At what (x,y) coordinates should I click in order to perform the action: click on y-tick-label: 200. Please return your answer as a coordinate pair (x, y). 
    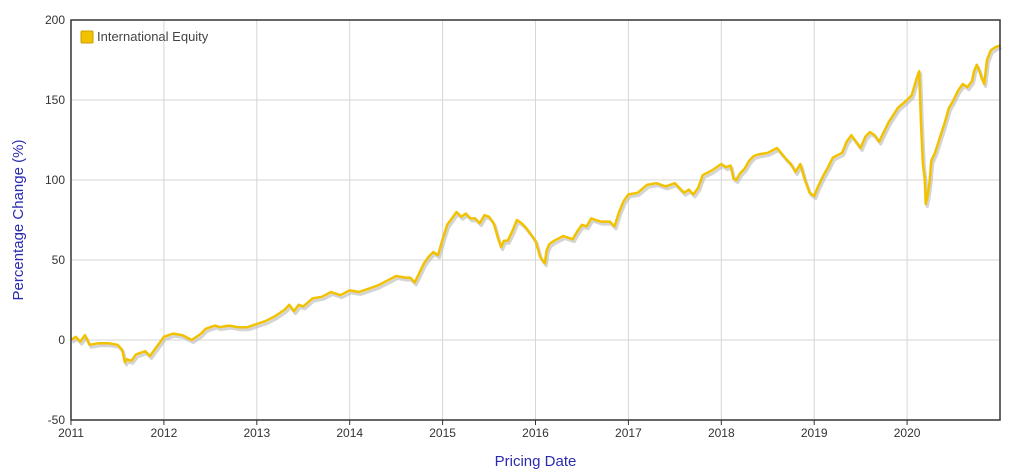
    Looking at the image, I should click on (55, 20).